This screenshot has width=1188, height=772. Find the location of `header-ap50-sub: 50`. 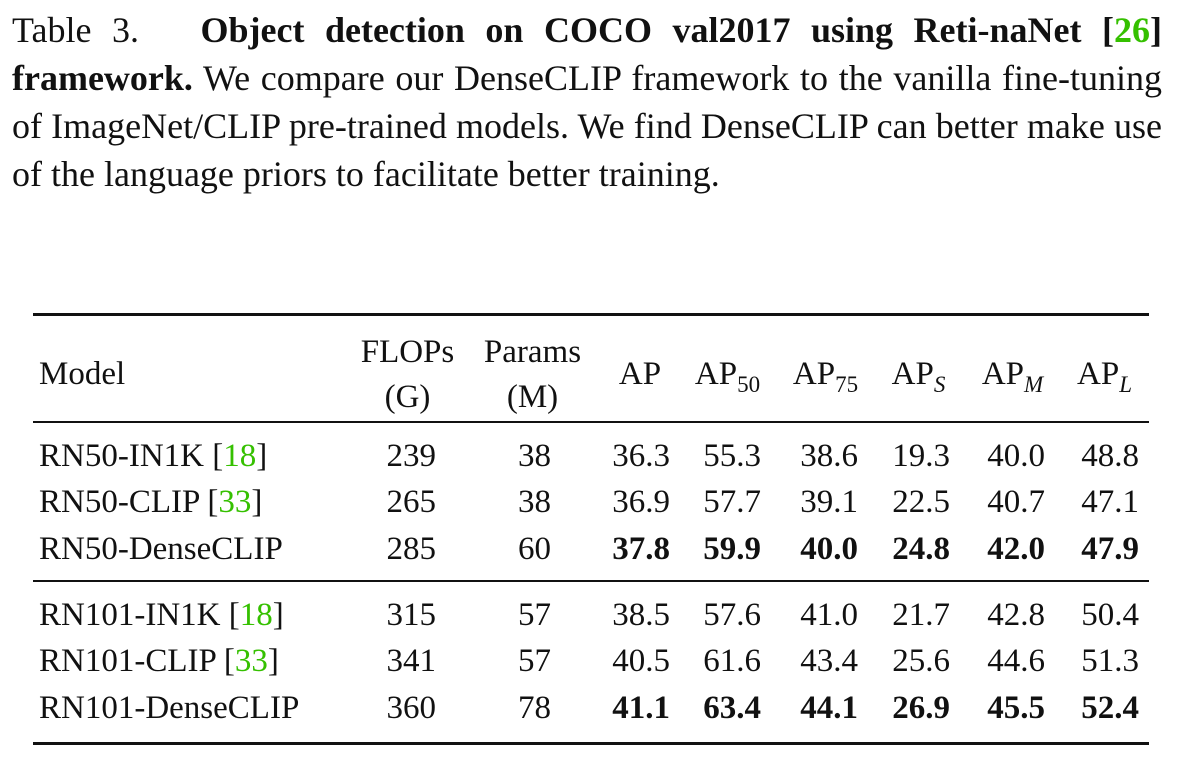

header-ap50-sub: 50 is located at coordinates (749, 384).